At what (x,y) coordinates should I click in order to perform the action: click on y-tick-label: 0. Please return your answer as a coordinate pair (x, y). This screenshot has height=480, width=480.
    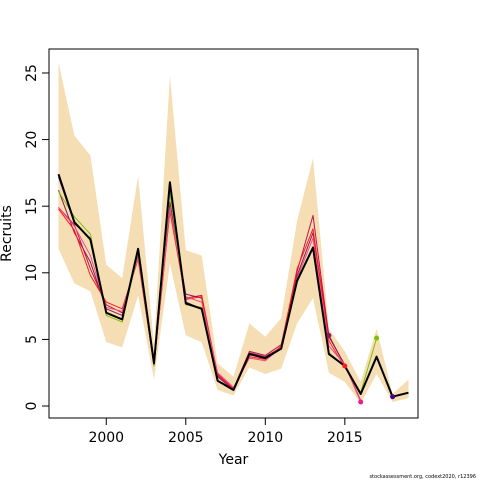
    Looking at the image, I should click on (32, 406).